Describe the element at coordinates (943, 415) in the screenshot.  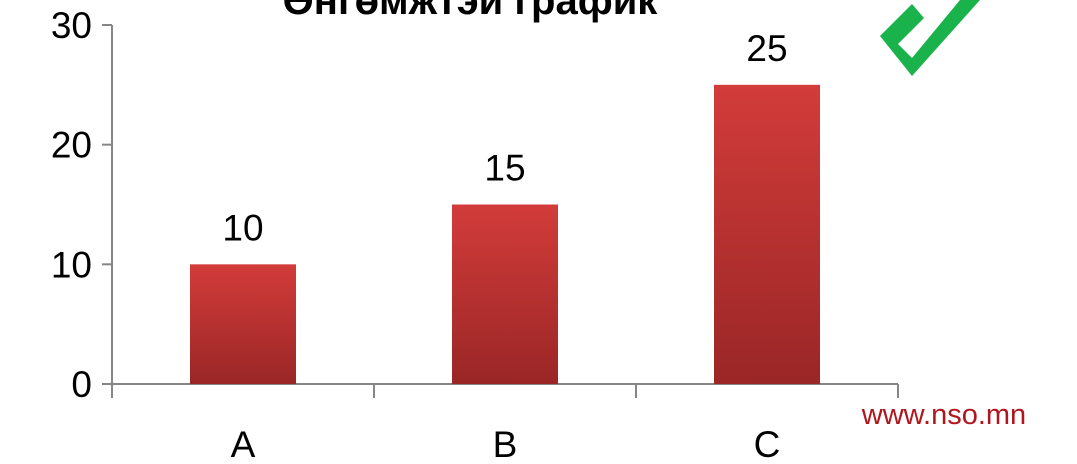
I see `watermark-text: www.nso.mn` at that location.